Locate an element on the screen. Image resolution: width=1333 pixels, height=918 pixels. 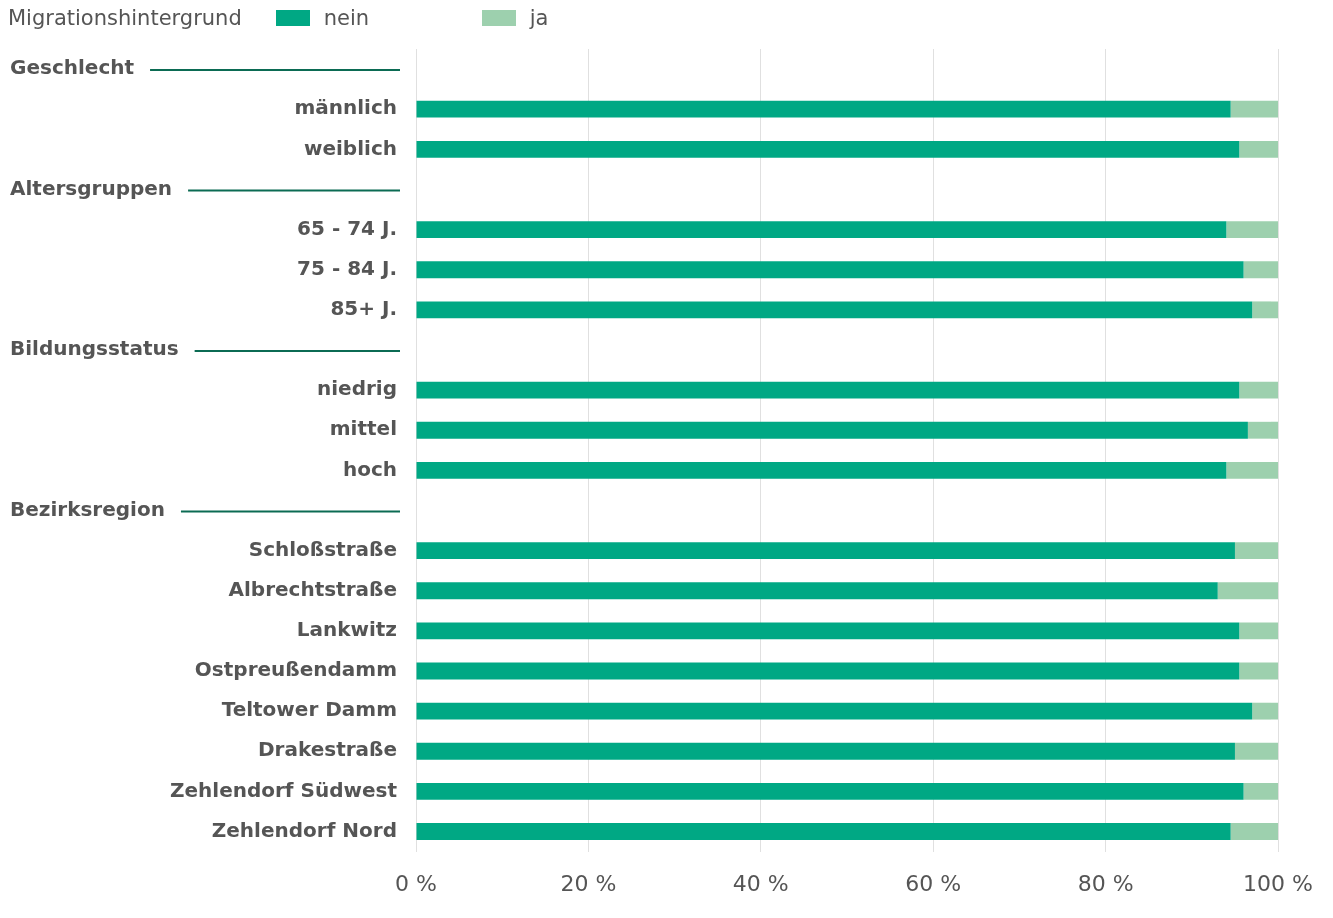
x-tick-label: 60 % is located at coordinates (933, 883).